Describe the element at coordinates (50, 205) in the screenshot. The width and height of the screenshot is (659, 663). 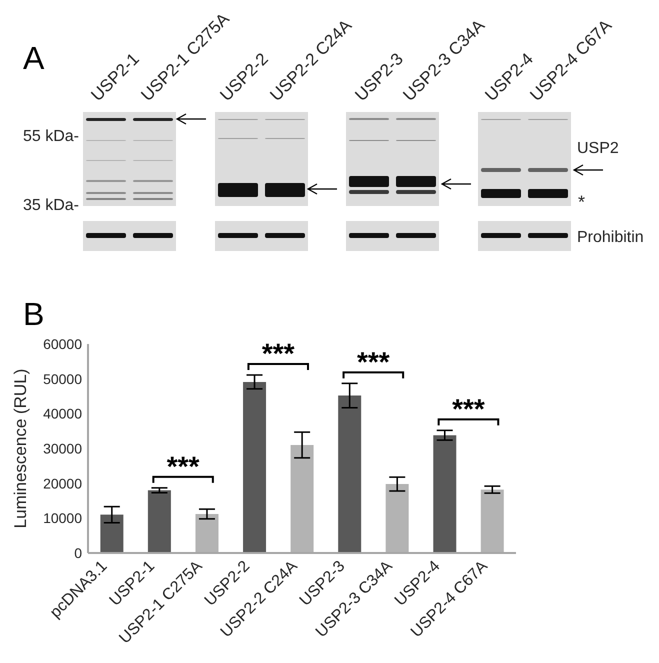
I see `text: 35 kDa-` at that location.